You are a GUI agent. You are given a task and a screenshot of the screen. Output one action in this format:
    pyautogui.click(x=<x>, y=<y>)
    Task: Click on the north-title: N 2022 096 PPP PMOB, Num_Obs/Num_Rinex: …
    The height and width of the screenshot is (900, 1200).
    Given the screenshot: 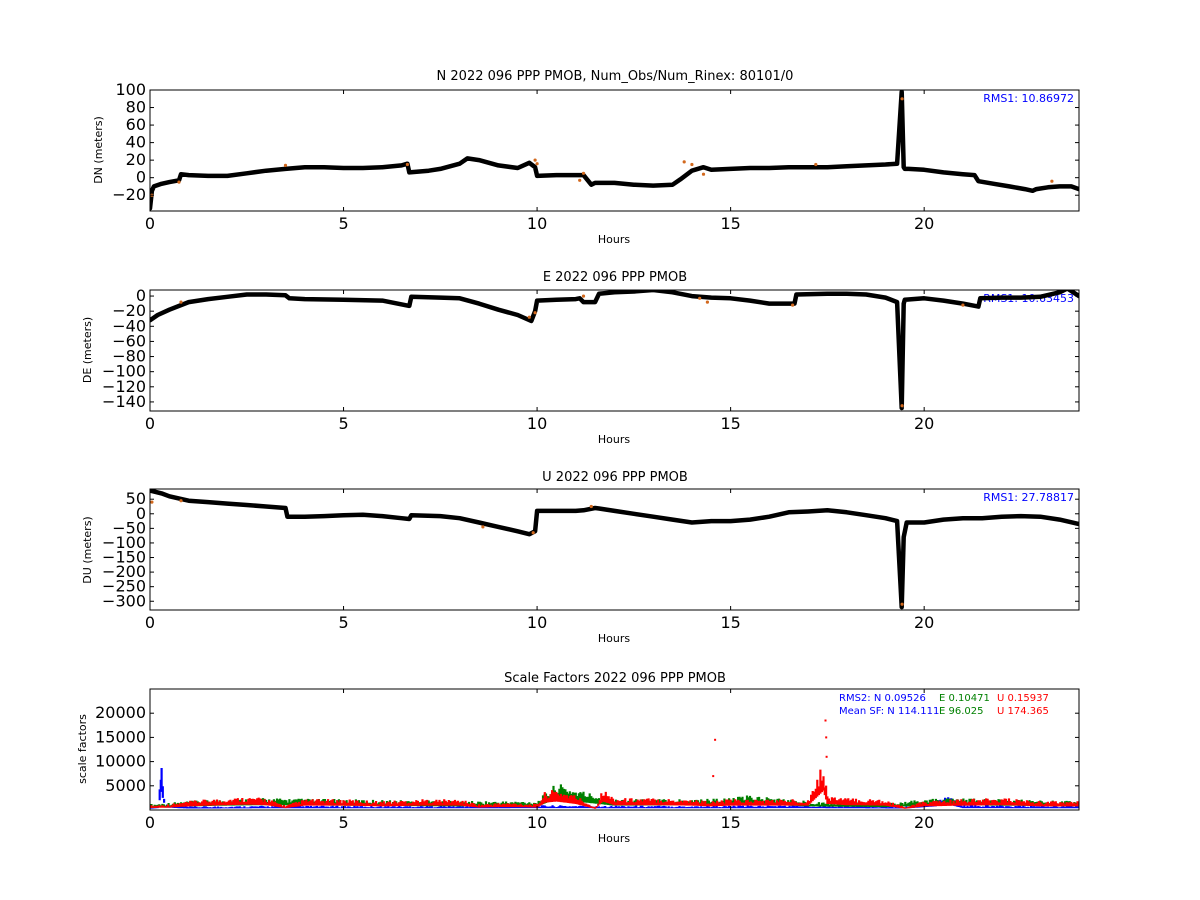 What is the action you would take?
    pyautogui.click(x=615, y=76)
    